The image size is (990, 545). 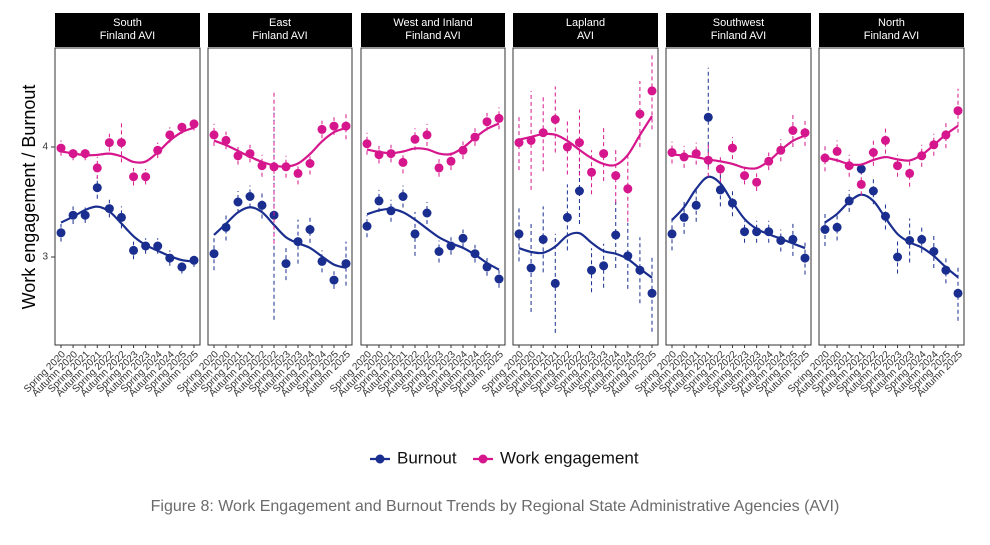 What do you see at coordinates (427, 457) in the screenshot?
I see `legend-label: Burnout` at bounding box center [427, 457].